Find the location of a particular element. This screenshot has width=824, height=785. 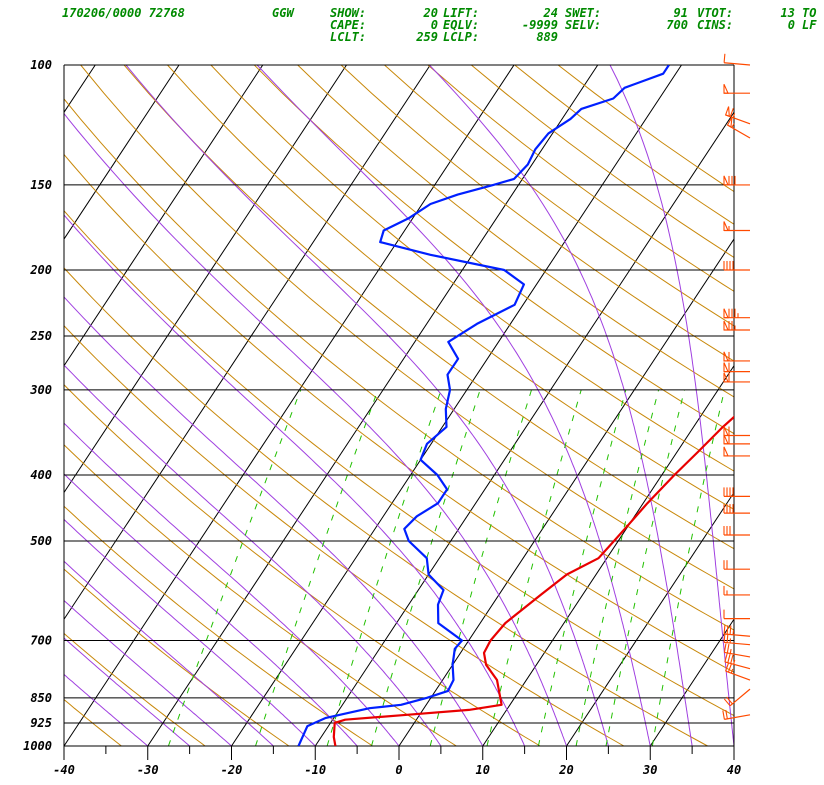

index-label: SWET: is located at coordinates (583, 13).